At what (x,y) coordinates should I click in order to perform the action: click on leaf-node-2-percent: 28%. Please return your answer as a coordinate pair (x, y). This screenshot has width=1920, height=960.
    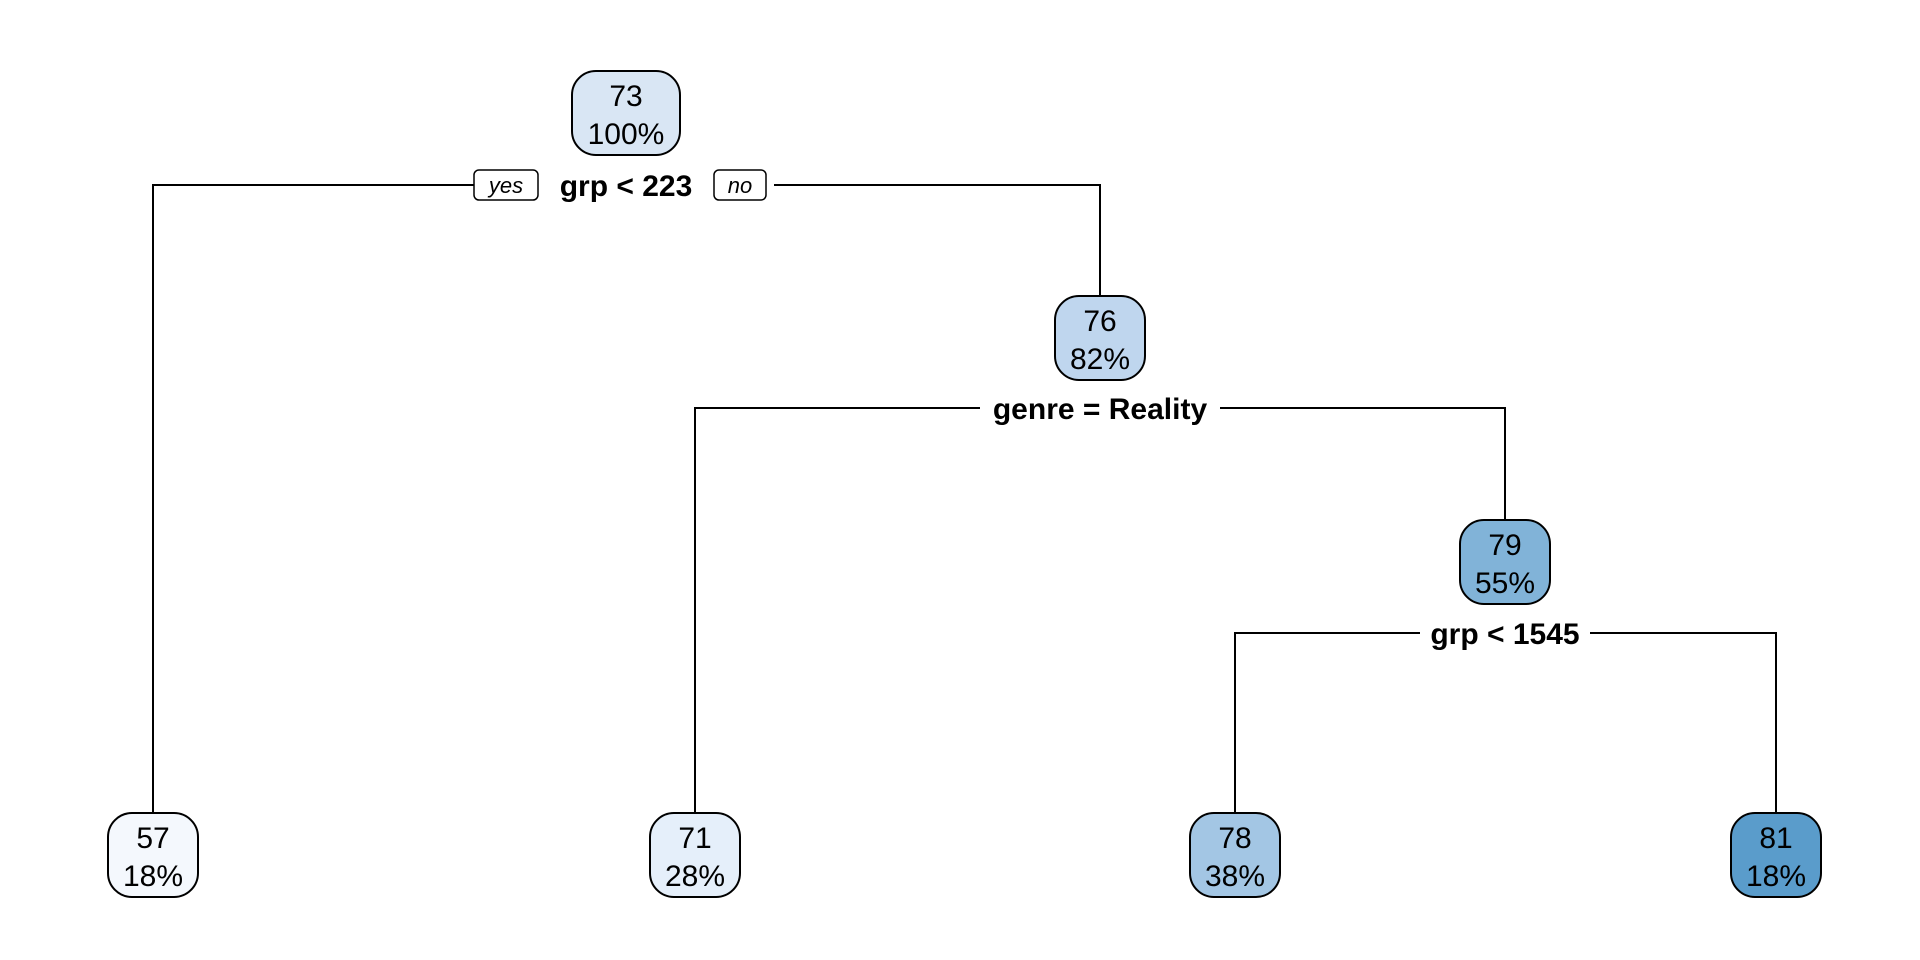
    Looking at the image, I should click on (695, 876).